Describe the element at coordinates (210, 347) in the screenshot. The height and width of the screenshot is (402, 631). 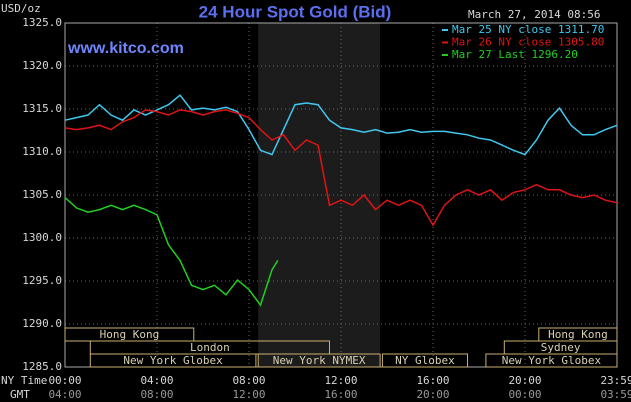
I see `session-label: London` at that location.